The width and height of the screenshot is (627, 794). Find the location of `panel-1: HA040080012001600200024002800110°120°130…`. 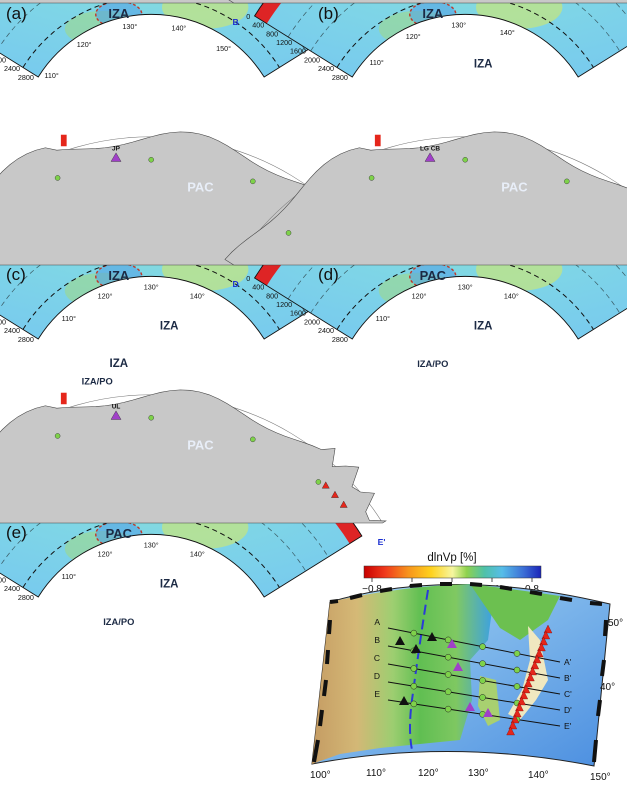

panel-1: HA040080012001600200024002800110°120°130… is located at coordinates (427, 41).